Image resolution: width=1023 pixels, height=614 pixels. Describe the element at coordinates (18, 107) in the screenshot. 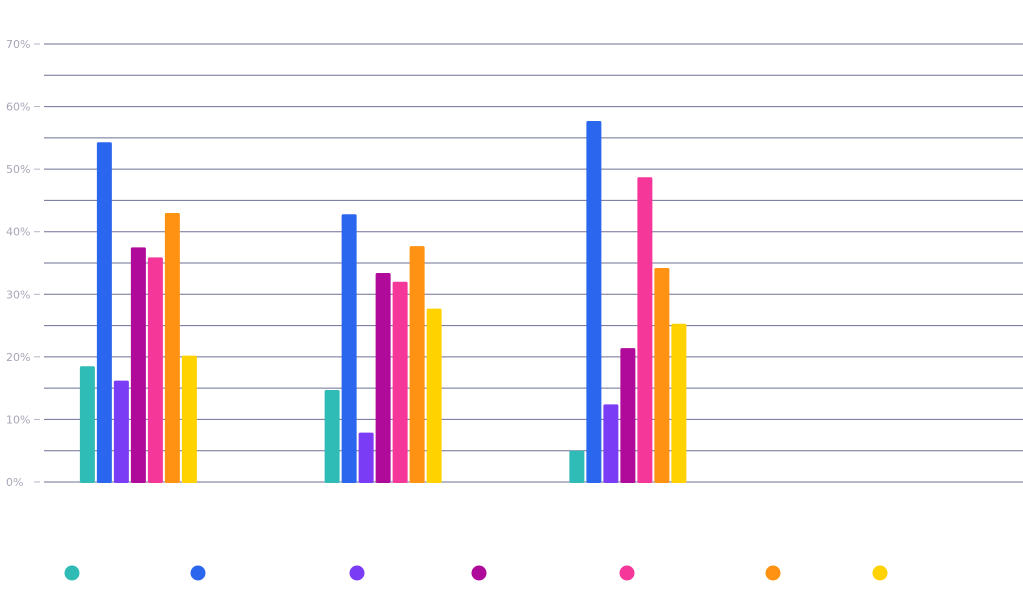

I see `y-tick-label: 60%` at that location.